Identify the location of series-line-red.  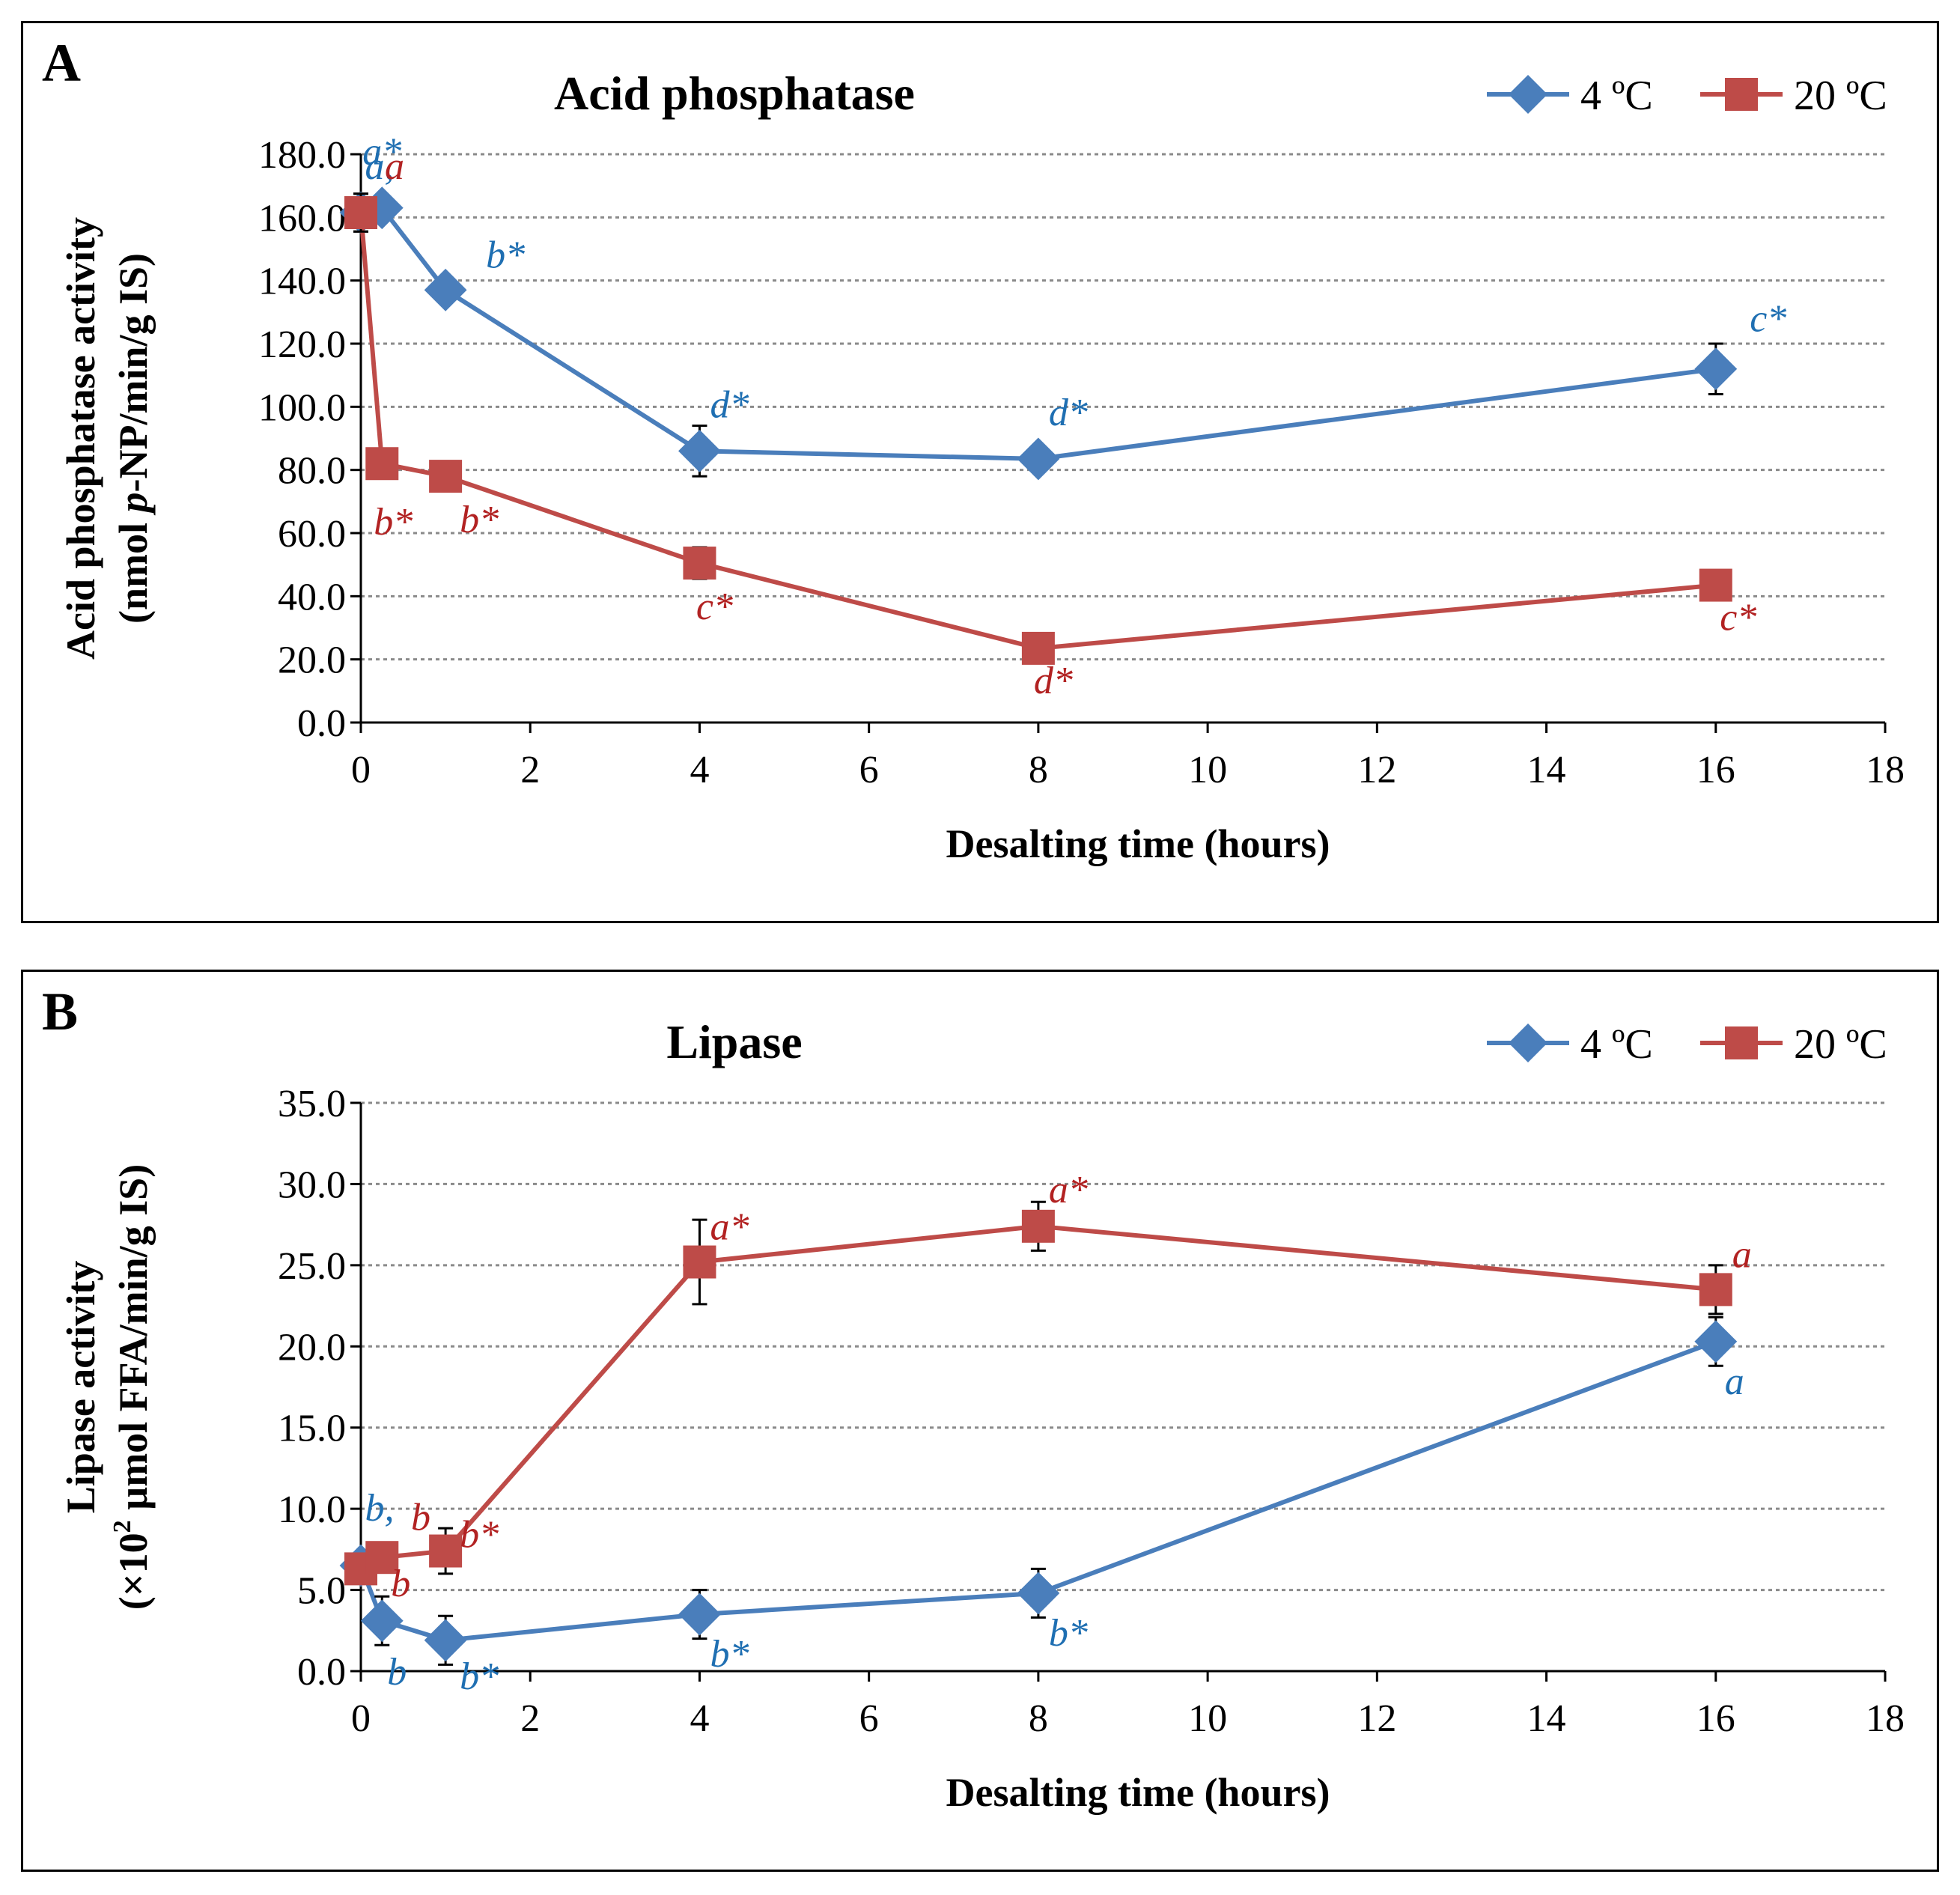
(1038, 1397).